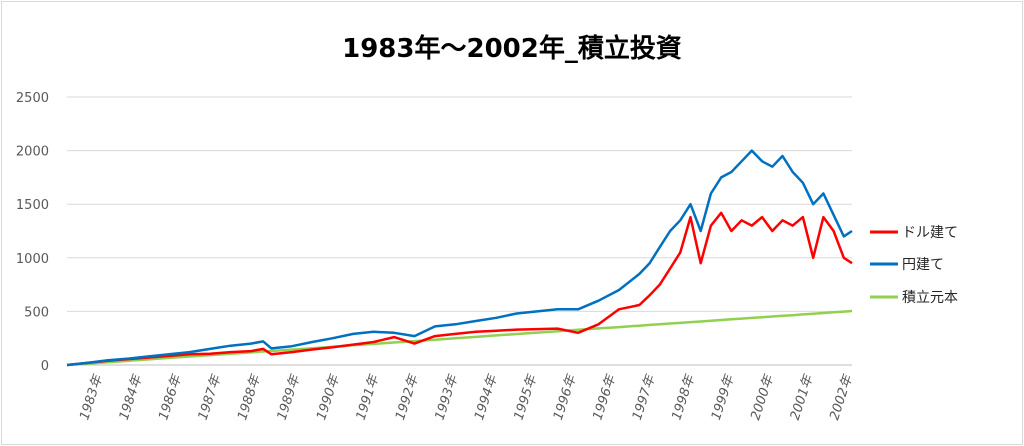 The image size is (1024, 446). Describe the element at coordinates (930, 233) in the screenshot. I see `legend-label: ドル建て` at that location.